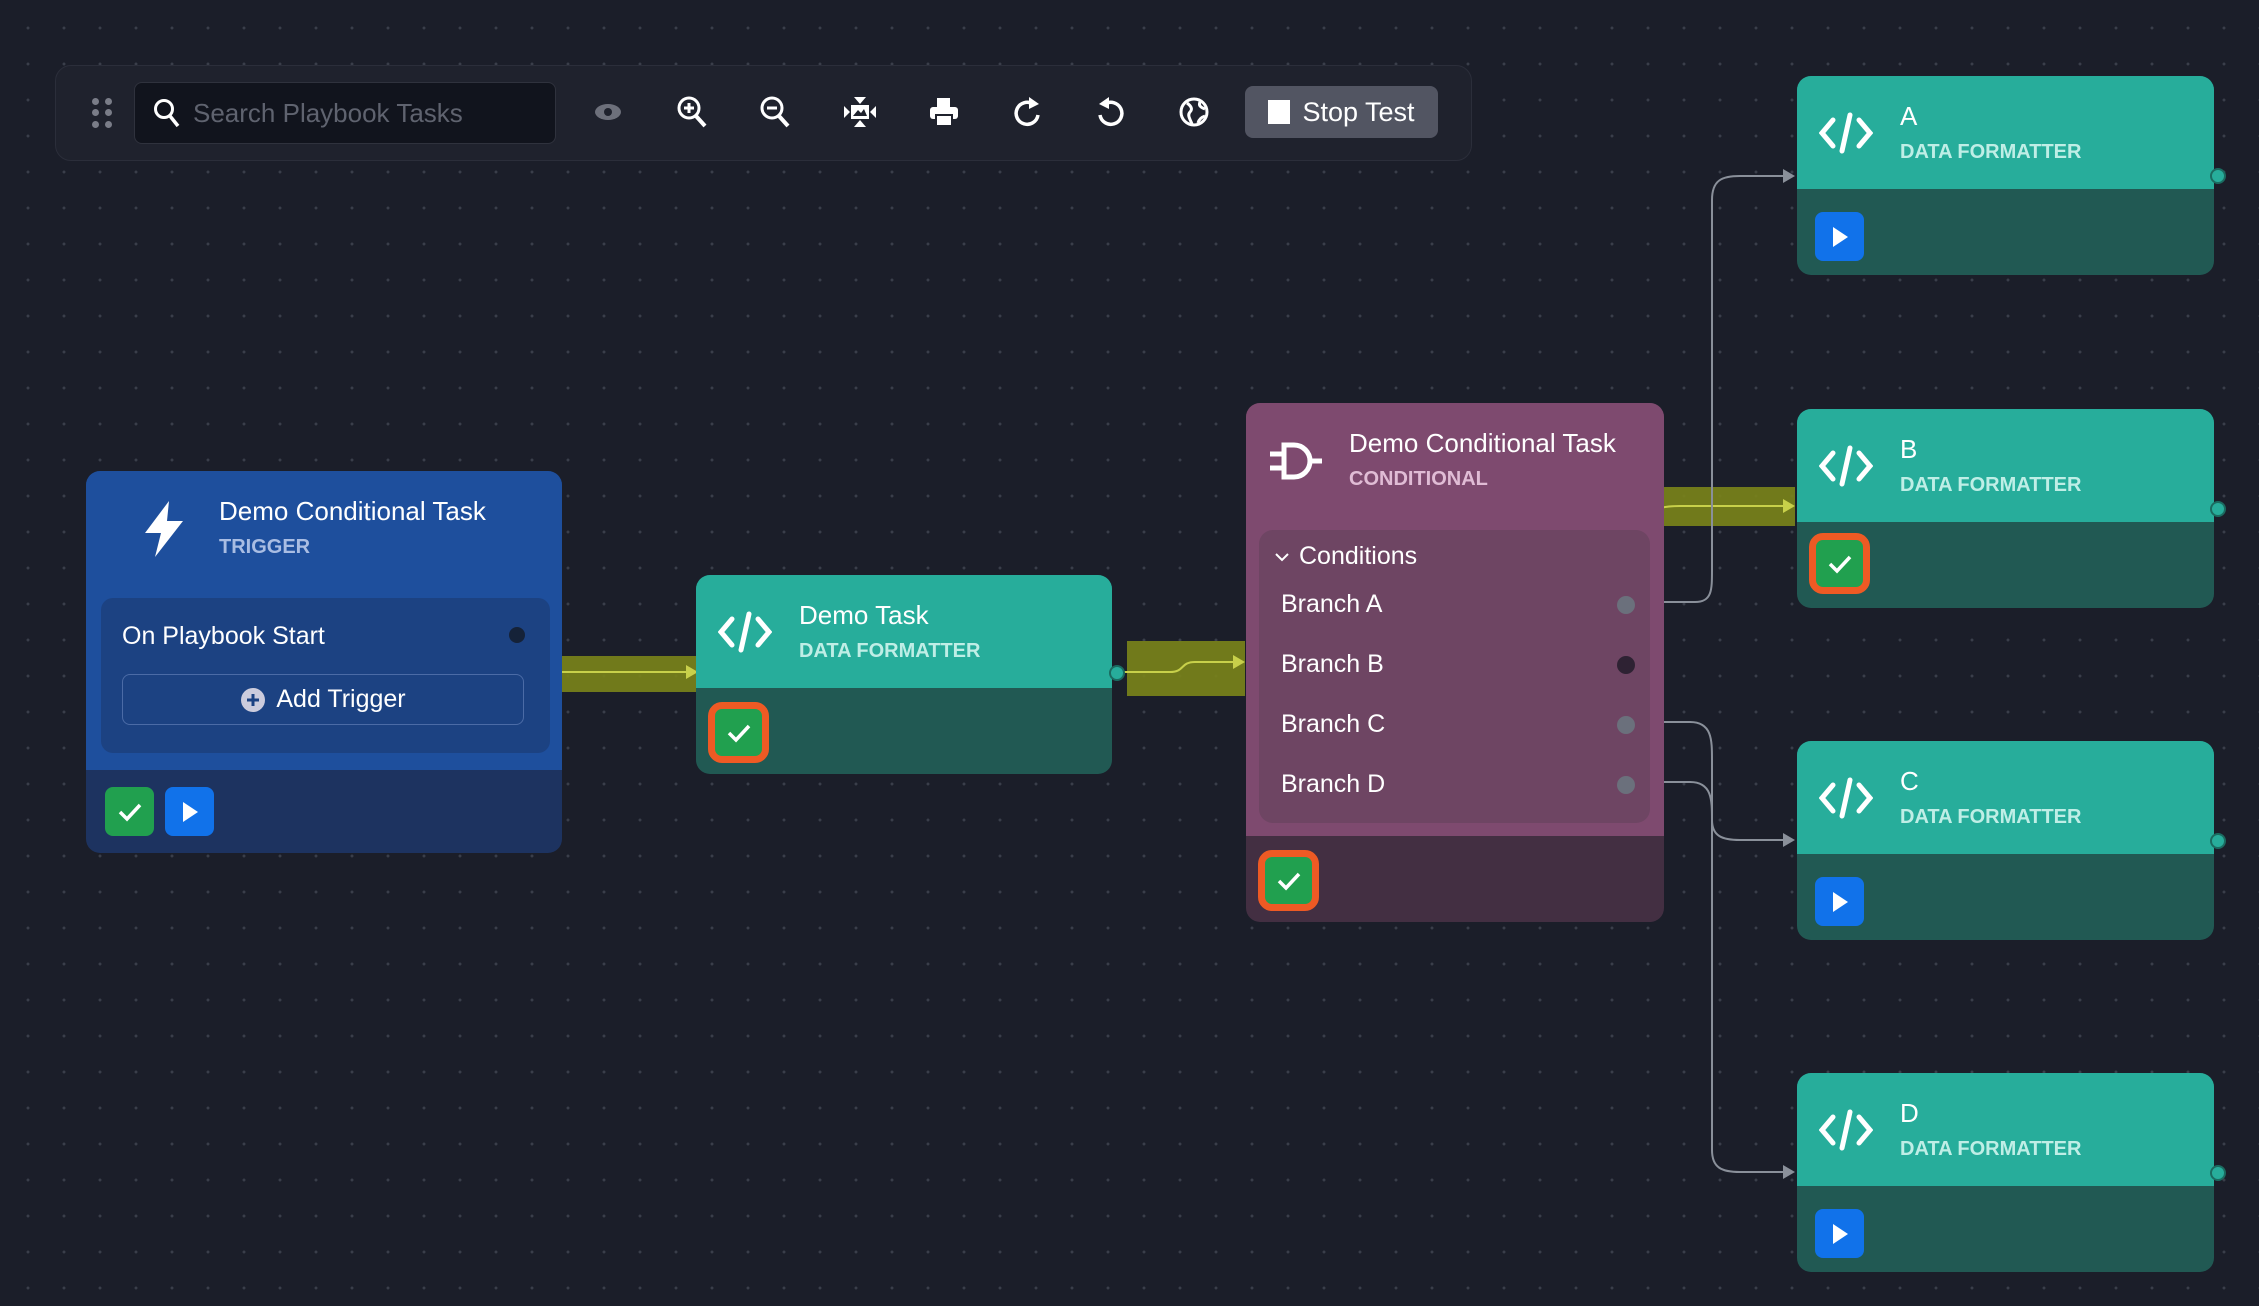  What do you see at coordinates (1909, 1113) in the screenshot?
I see `node-title: D` at bounding box center [1909, 1113].